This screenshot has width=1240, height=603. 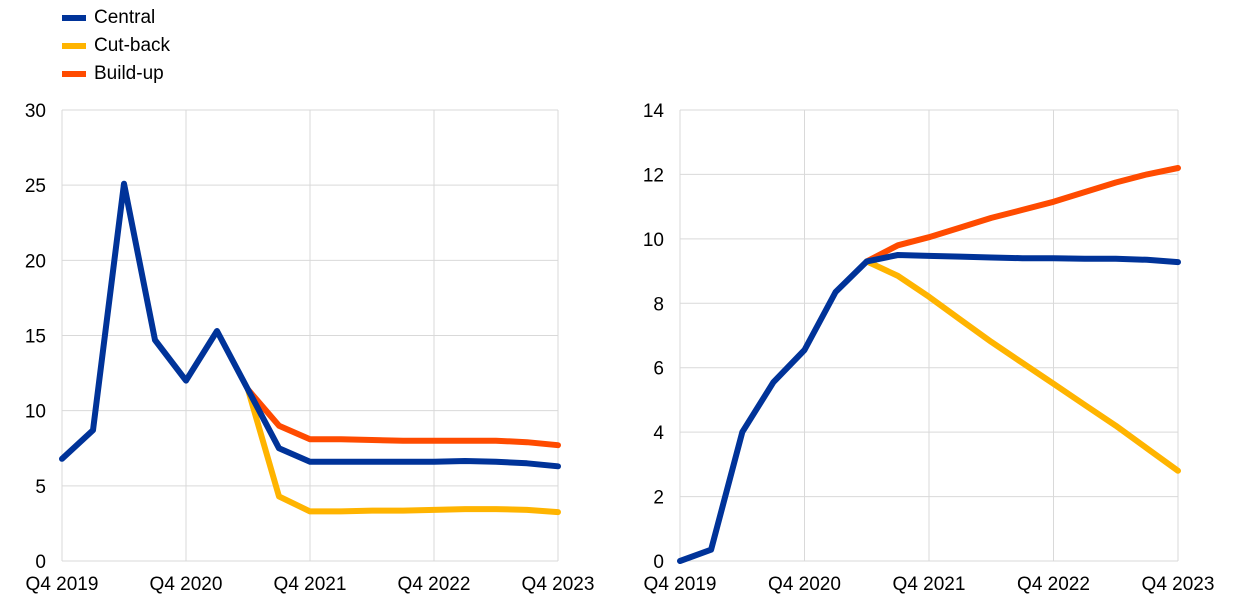 What do you see at coordinates (654, 111) in the screenshot?
I see `y-tick-label: 14` at bounding box center [654, 111].